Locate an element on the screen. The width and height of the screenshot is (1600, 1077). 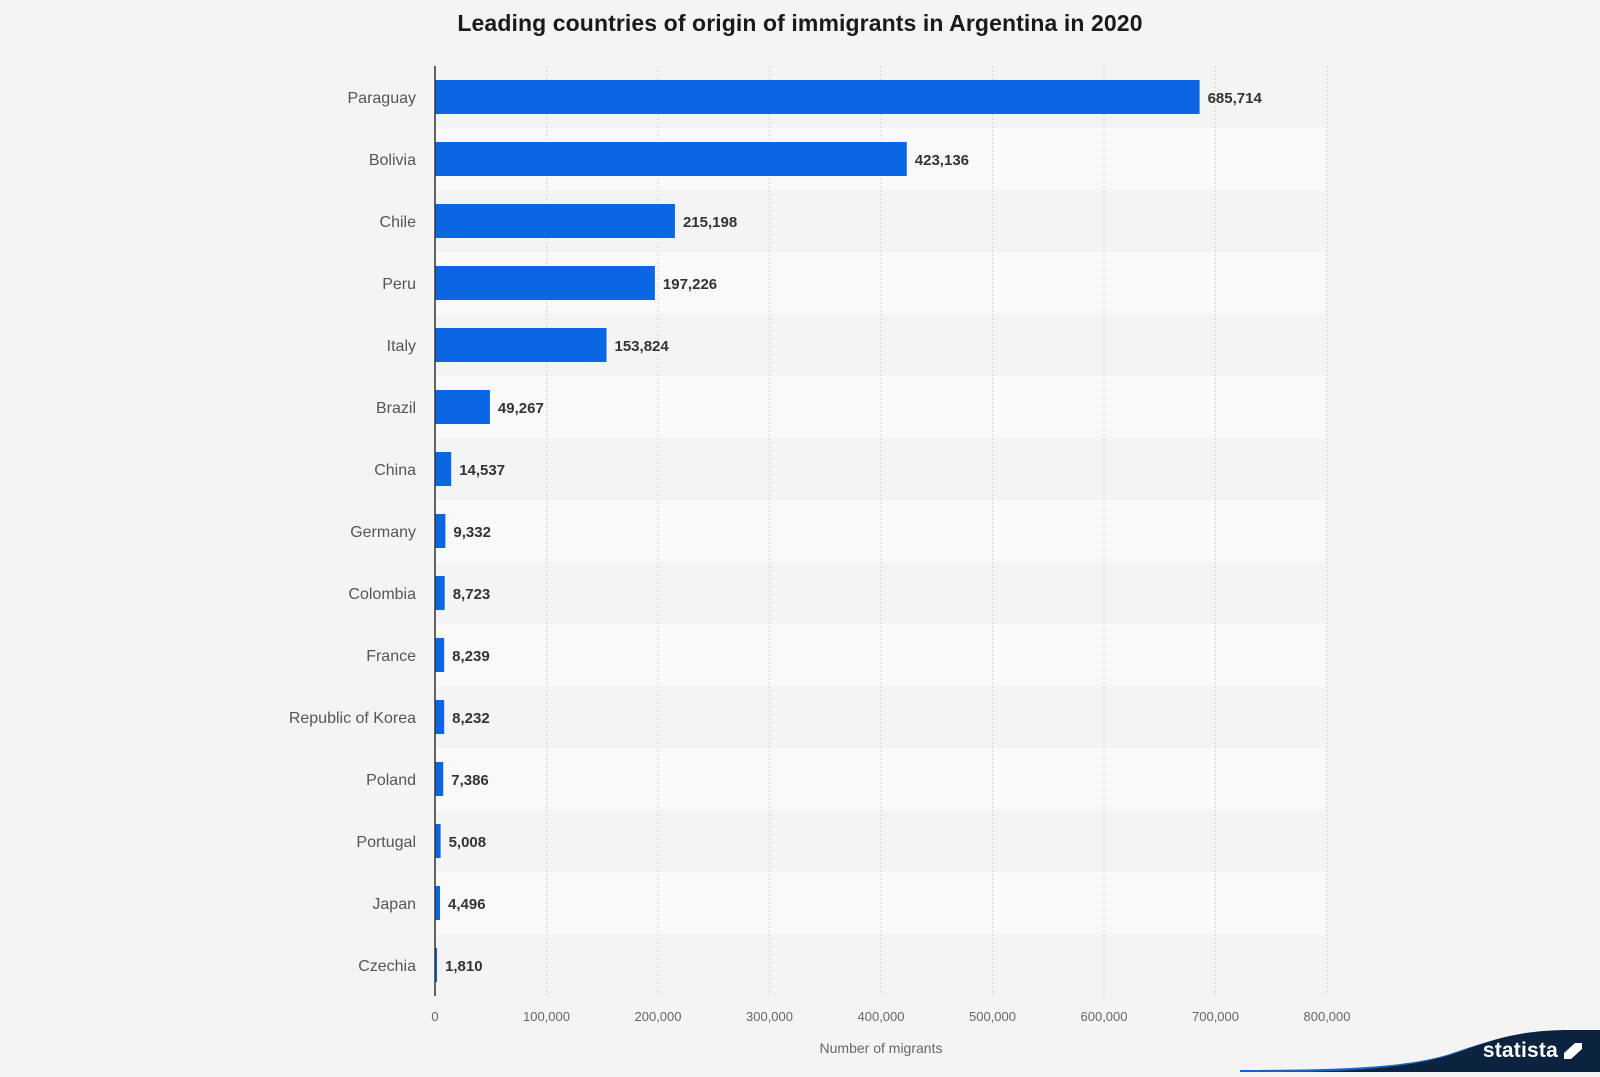
category-label: China is located at coordinates (395, 470).